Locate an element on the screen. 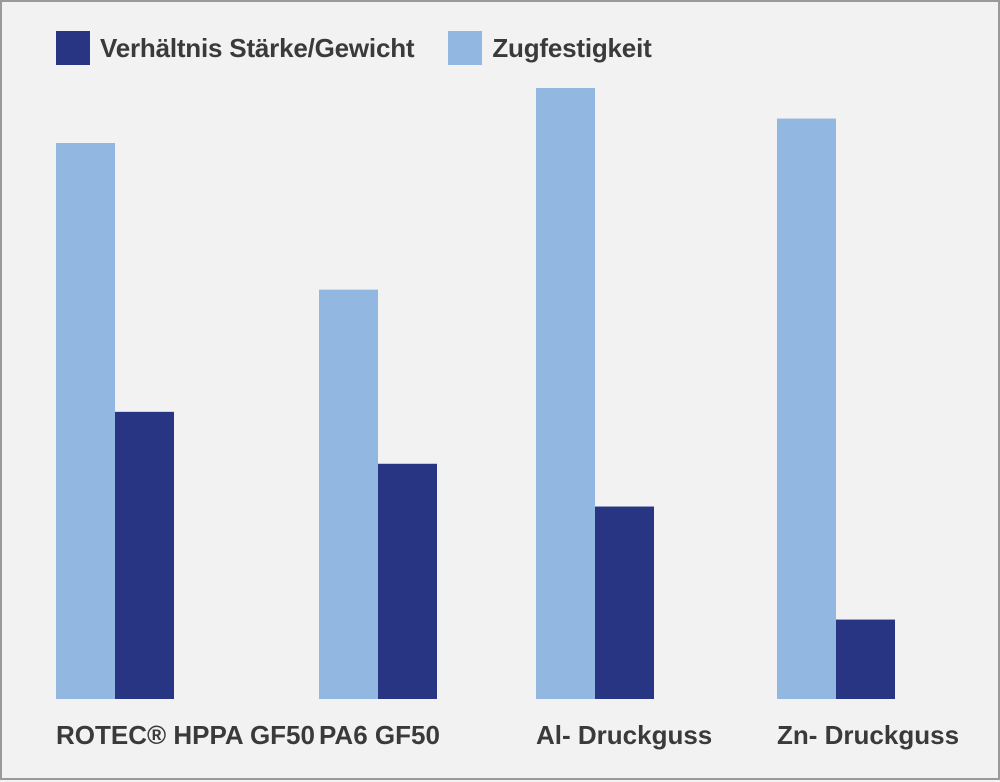 The image size is (1000, 782). legend-swatch-strength-weight is located at coordinates (73, 48).